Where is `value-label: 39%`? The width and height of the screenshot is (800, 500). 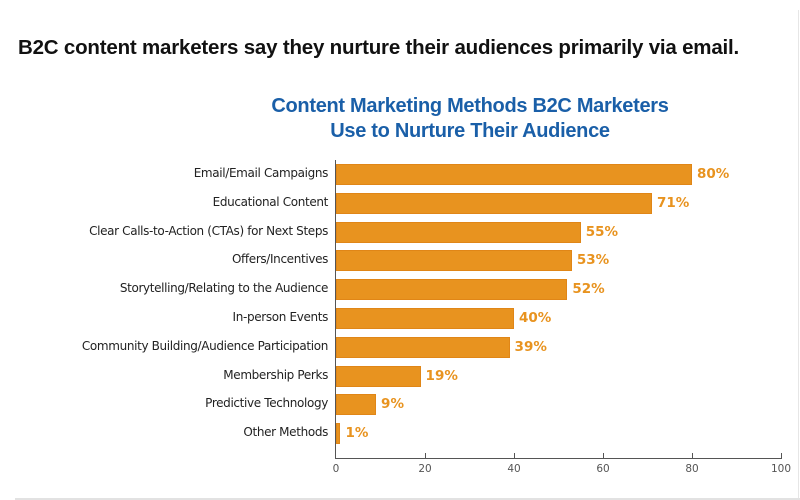
value-label: 39% is located at coordinates (530, 346).